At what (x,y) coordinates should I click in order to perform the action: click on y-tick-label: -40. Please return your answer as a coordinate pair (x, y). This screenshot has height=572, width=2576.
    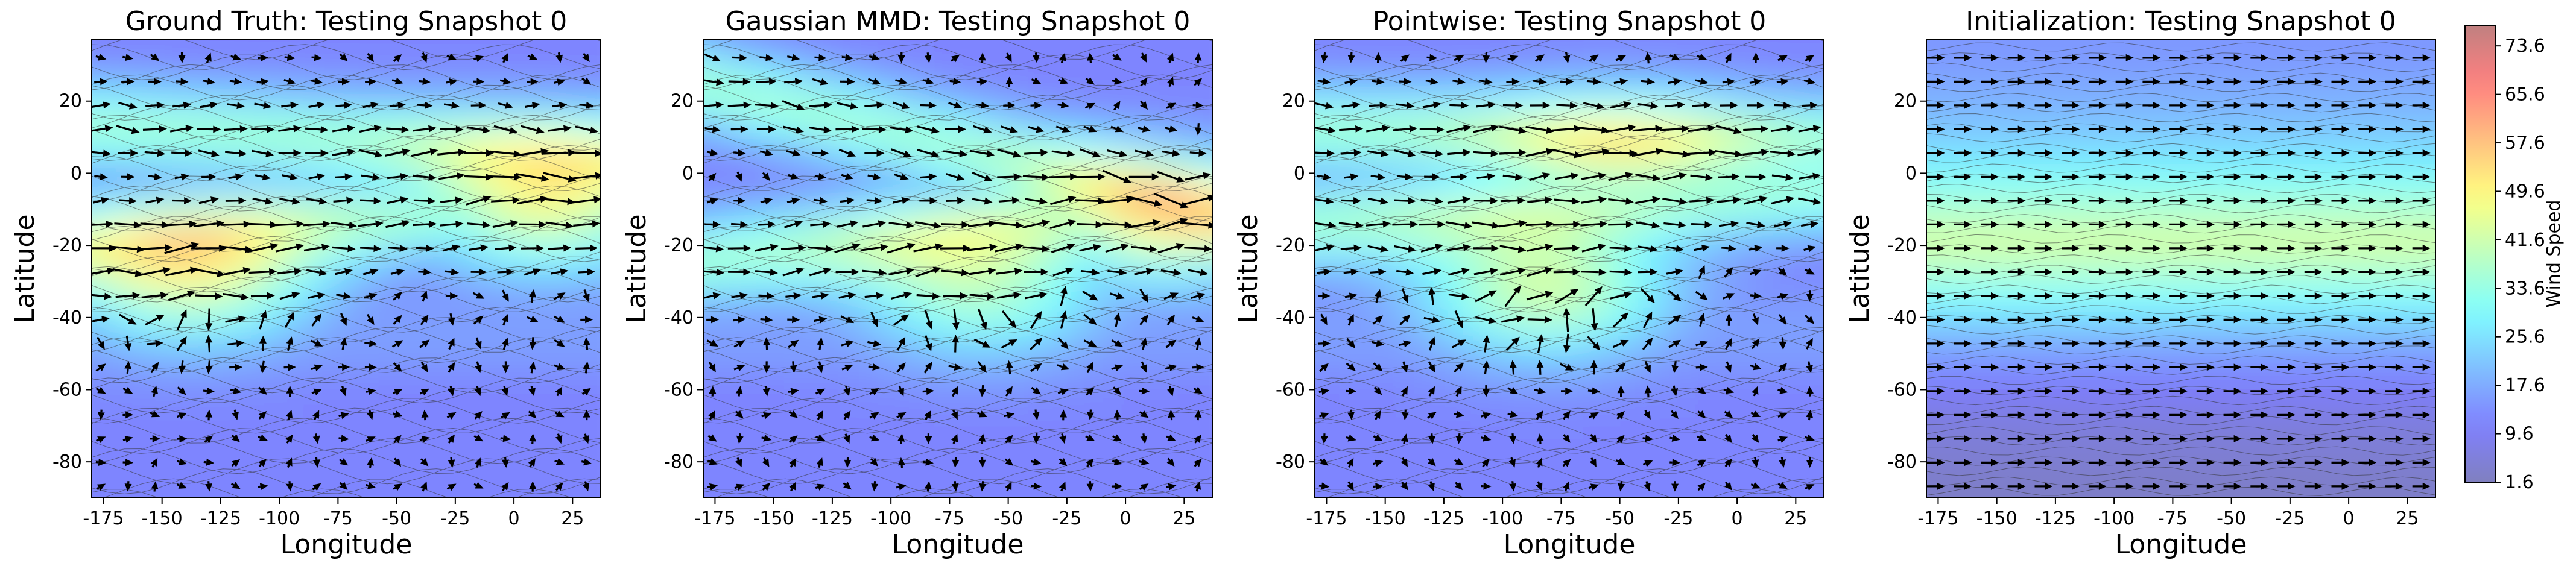
    Looking at the image, I should click on (67, 317).